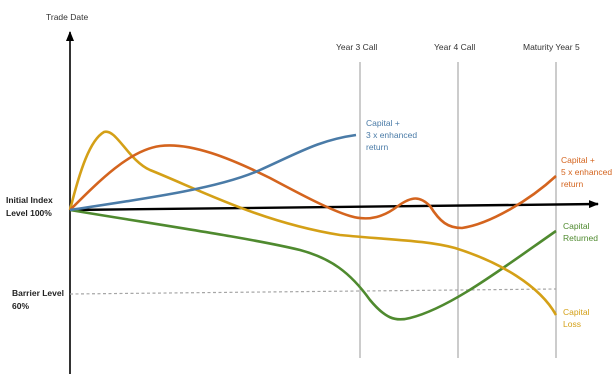  I want to click on yellow-outcome-label-2: Loss, so click(572, 324).